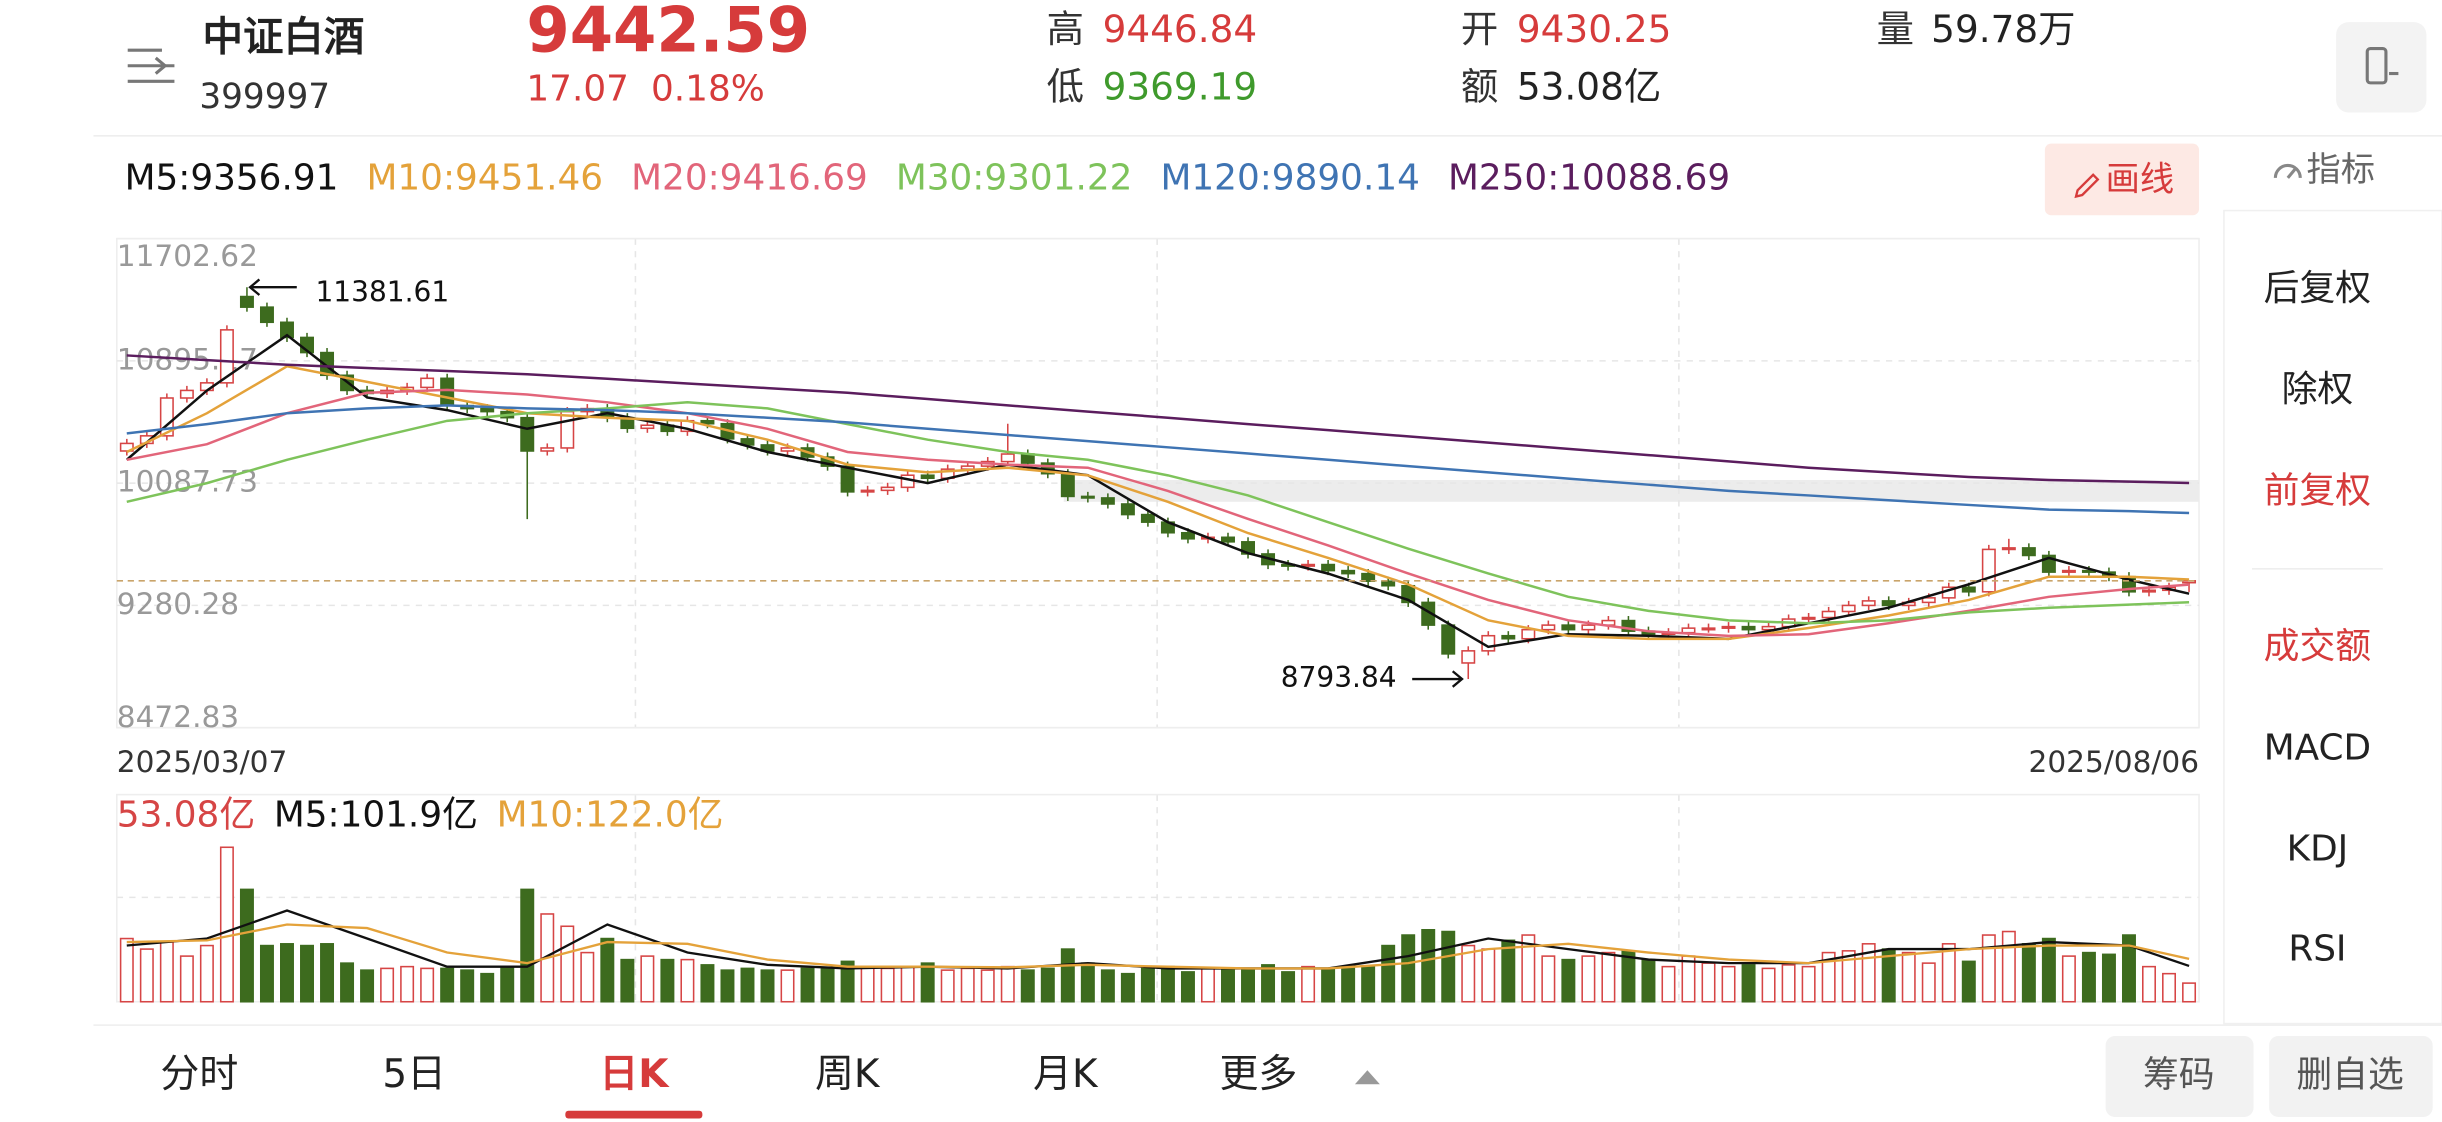 The width and height of the screenshot is (2442, 1122). What do you see at coordinates (2140, 179) in the screenshot?
I see `draw-label: 画线` at bounding box center [2140, 179].